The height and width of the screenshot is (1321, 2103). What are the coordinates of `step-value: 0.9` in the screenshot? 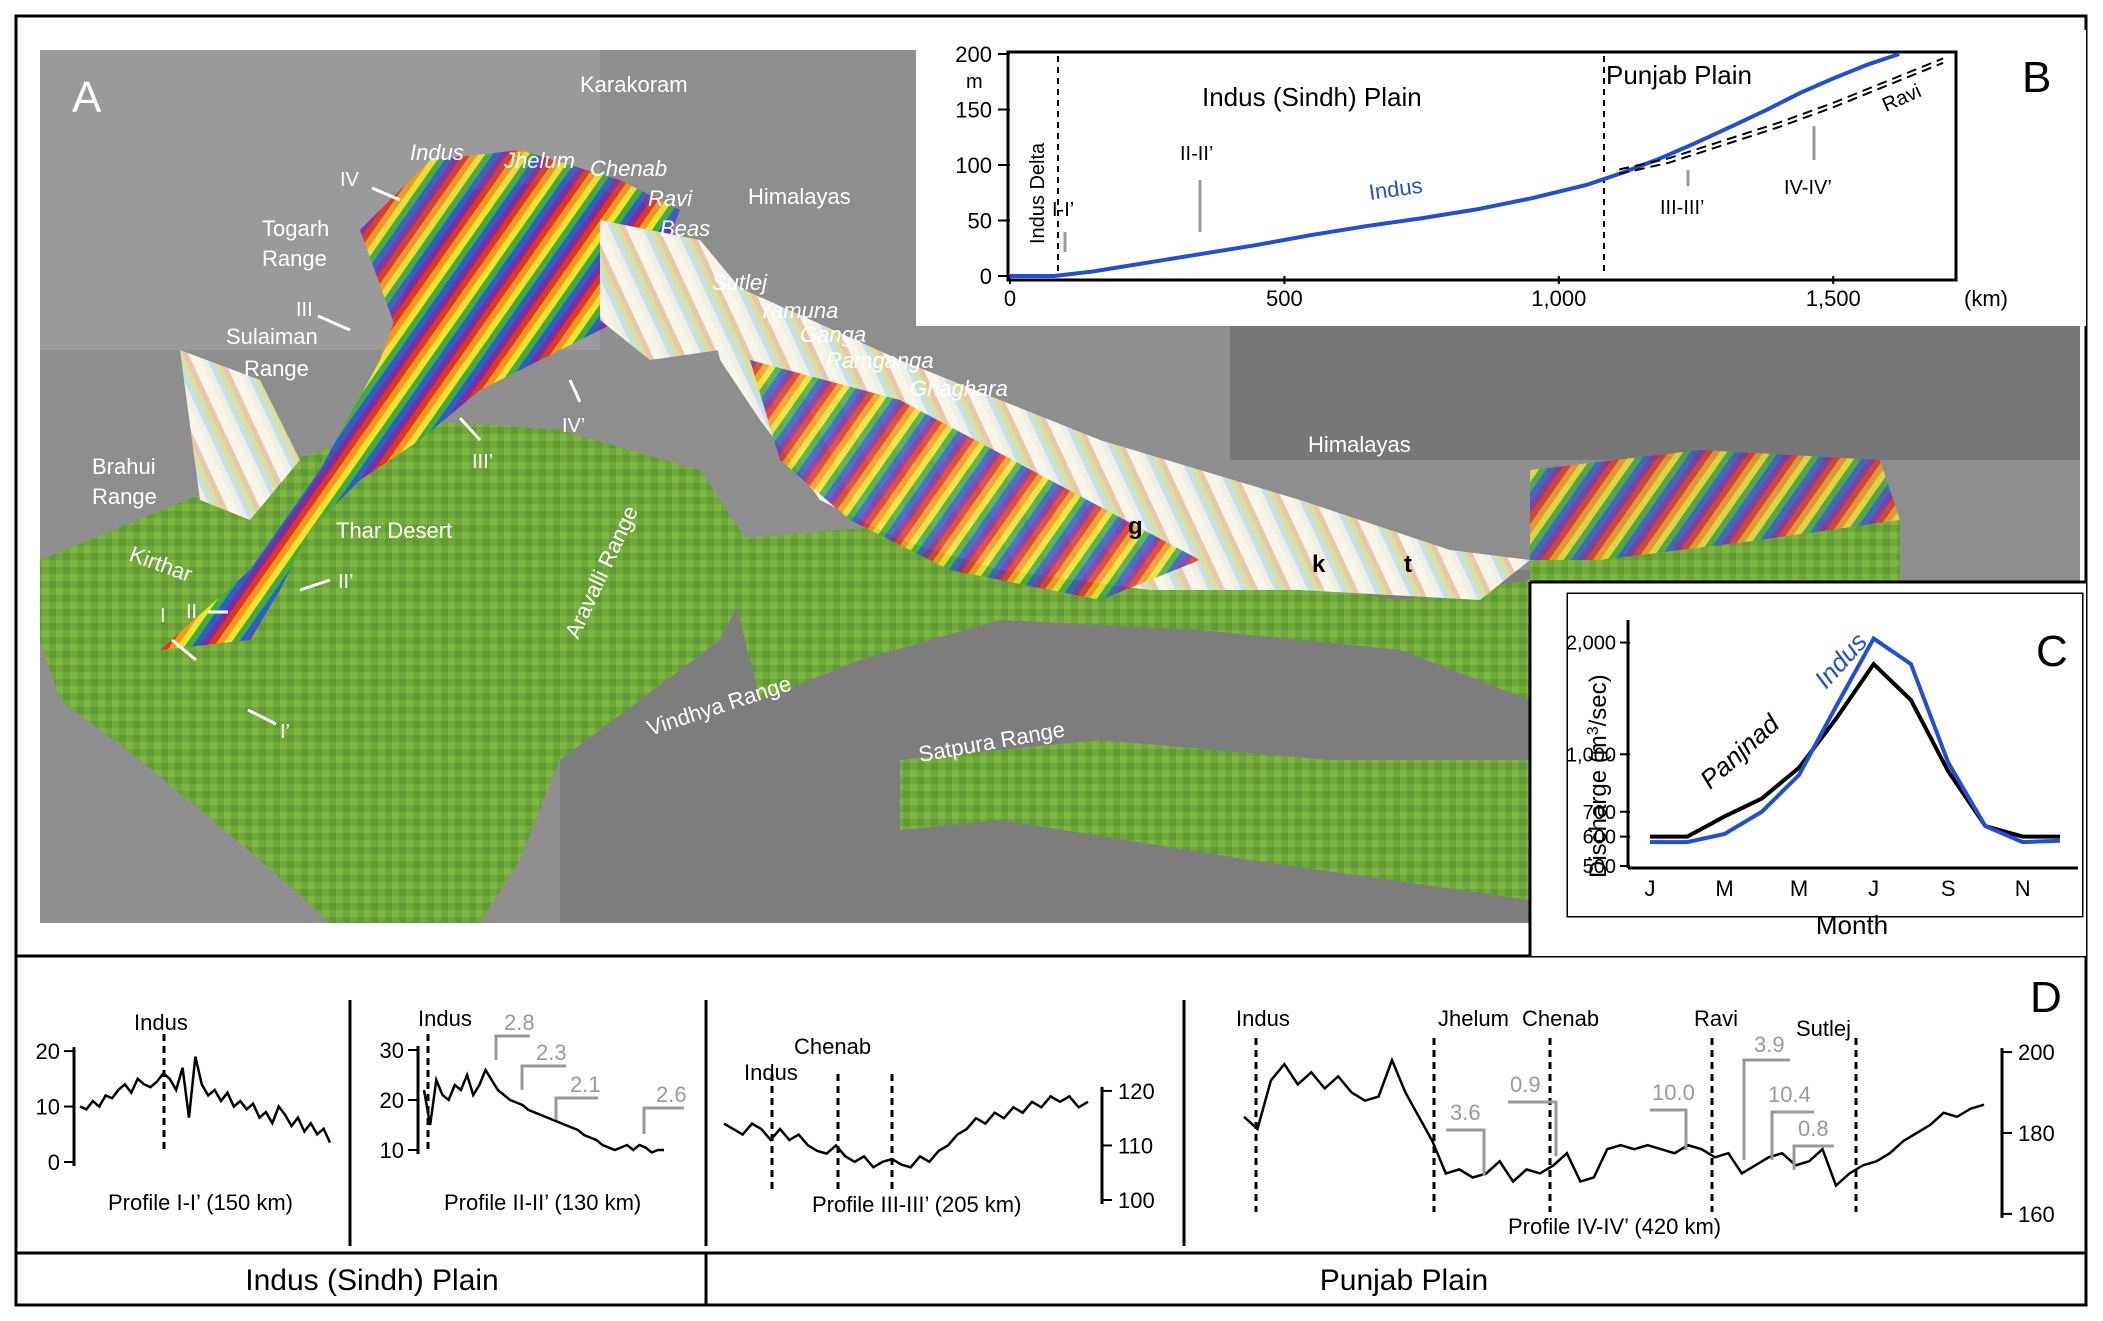 It's located at (1525, 1084).